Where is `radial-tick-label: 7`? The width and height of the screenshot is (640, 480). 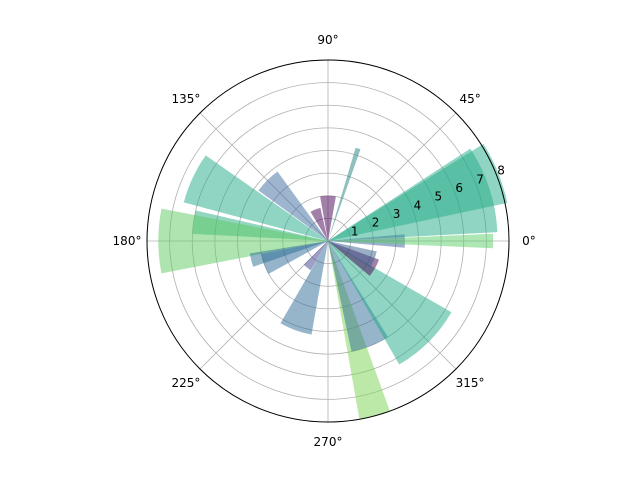 radial-tick-label: 7 is located at coordinates (480, 179).